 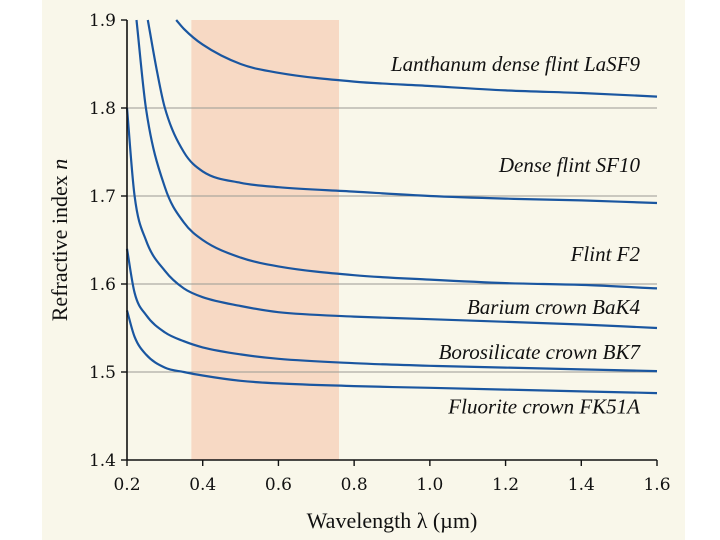 What do you see at coordinates (59, 240) in the screenshot?
I see `y-axis-title: Refractive index n` at bounding box center [59, 240].